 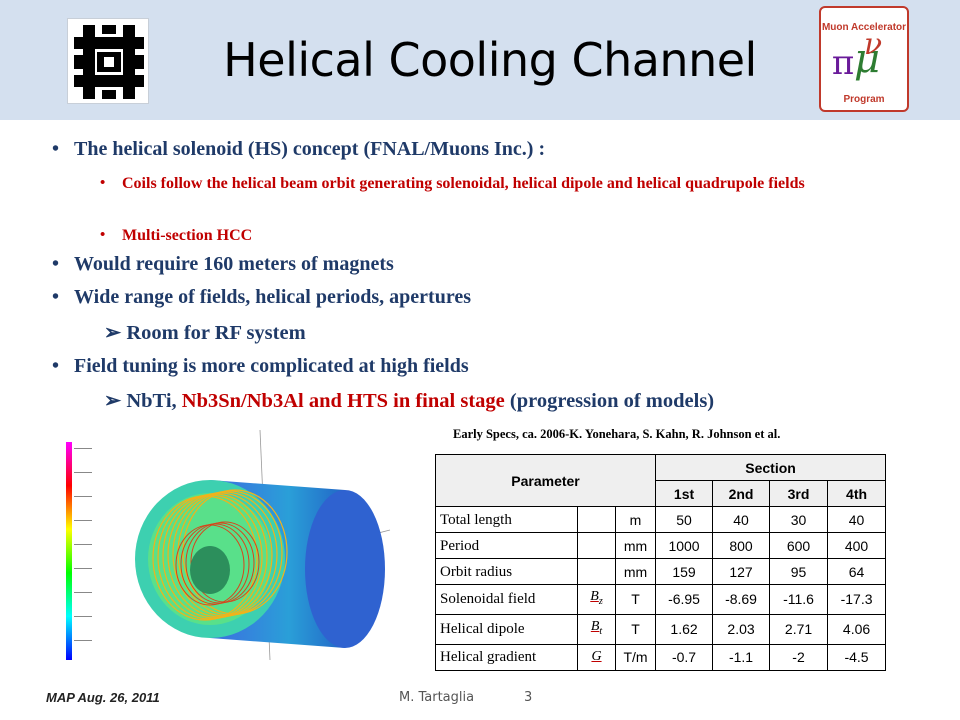 I want to click on row-value: 159, so click(x=684, y=571).